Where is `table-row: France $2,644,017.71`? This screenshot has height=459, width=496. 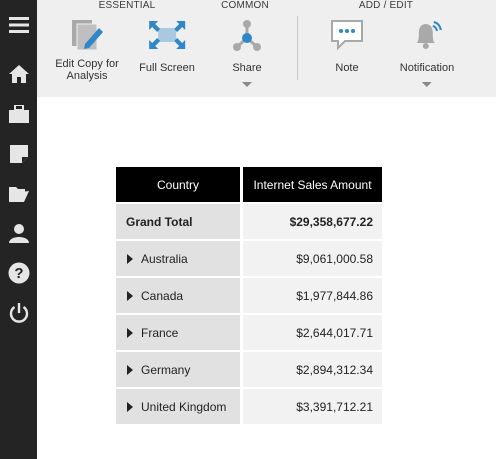 table-row: France $2,644,017.71 is located at coordinates (249, 332).